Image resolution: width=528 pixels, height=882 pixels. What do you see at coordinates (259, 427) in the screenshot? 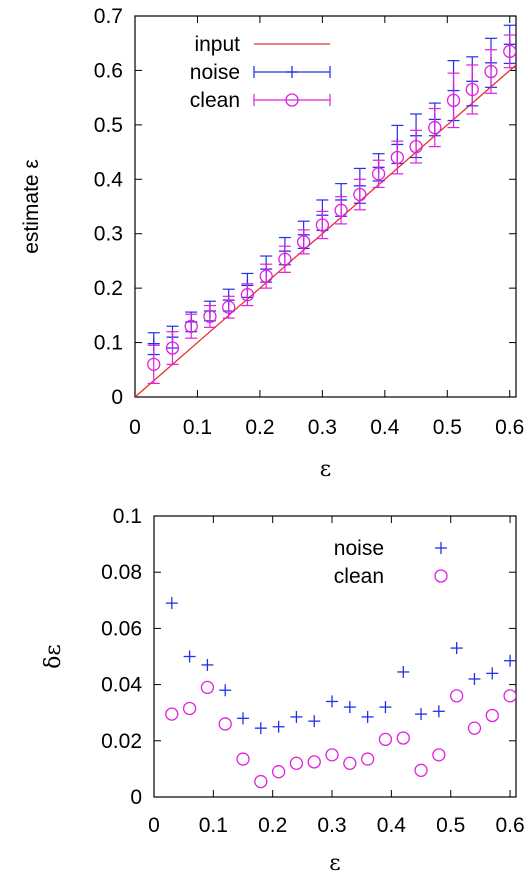
I see `x-tick-label: 0.2` at bounding box center [259, 427].